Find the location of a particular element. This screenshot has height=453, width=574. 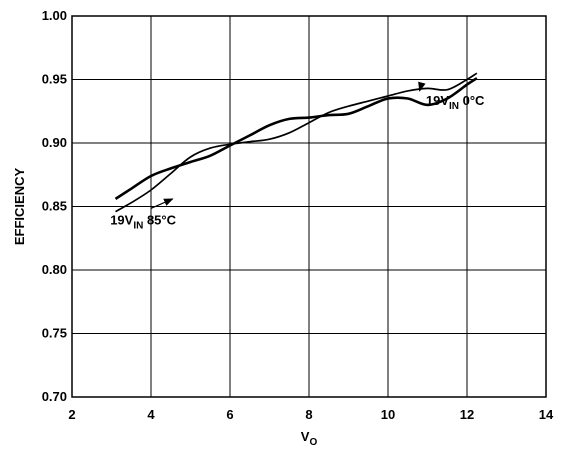

x-tick-labels: 2 4 6 8 10 12 14 is located at coordinates (311, 414).